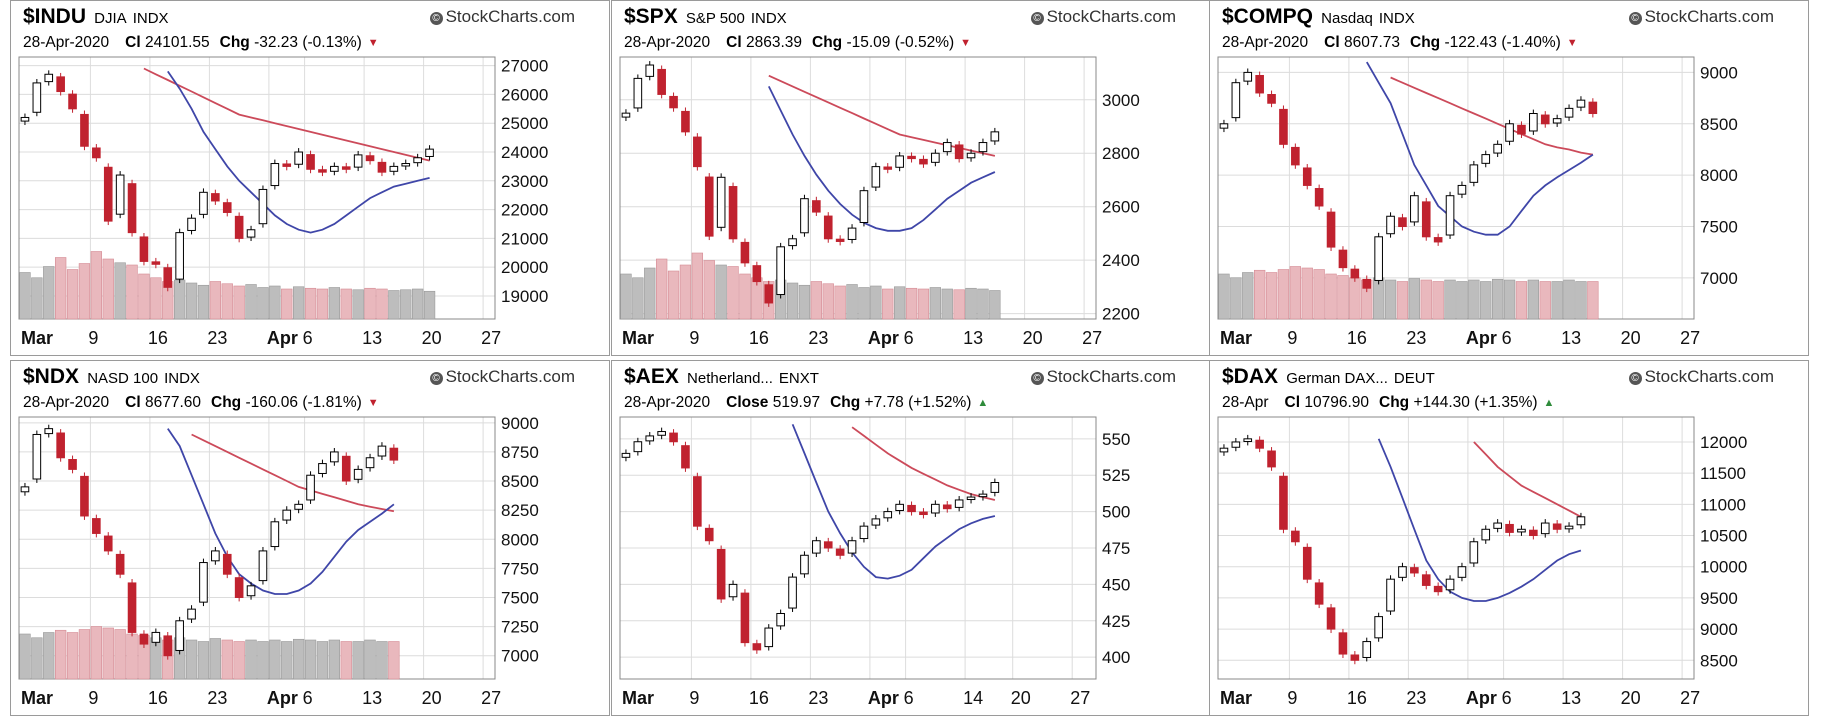 The image size is (1824, 720). I want to click on x-tick-label: 23, so click(818, 698).